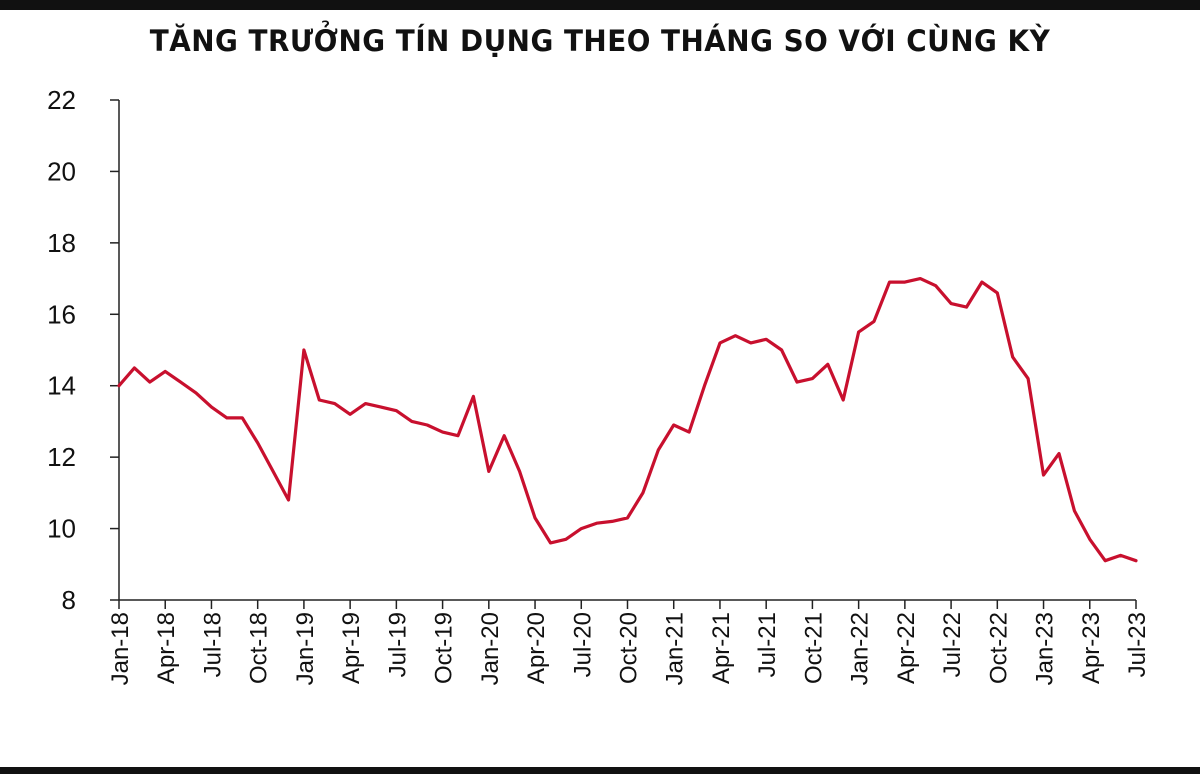 The image size is (1200, 784). Describe the element at coordinates (61, 314) in the screenshot. I see `y-tick-label: 16` at that location.